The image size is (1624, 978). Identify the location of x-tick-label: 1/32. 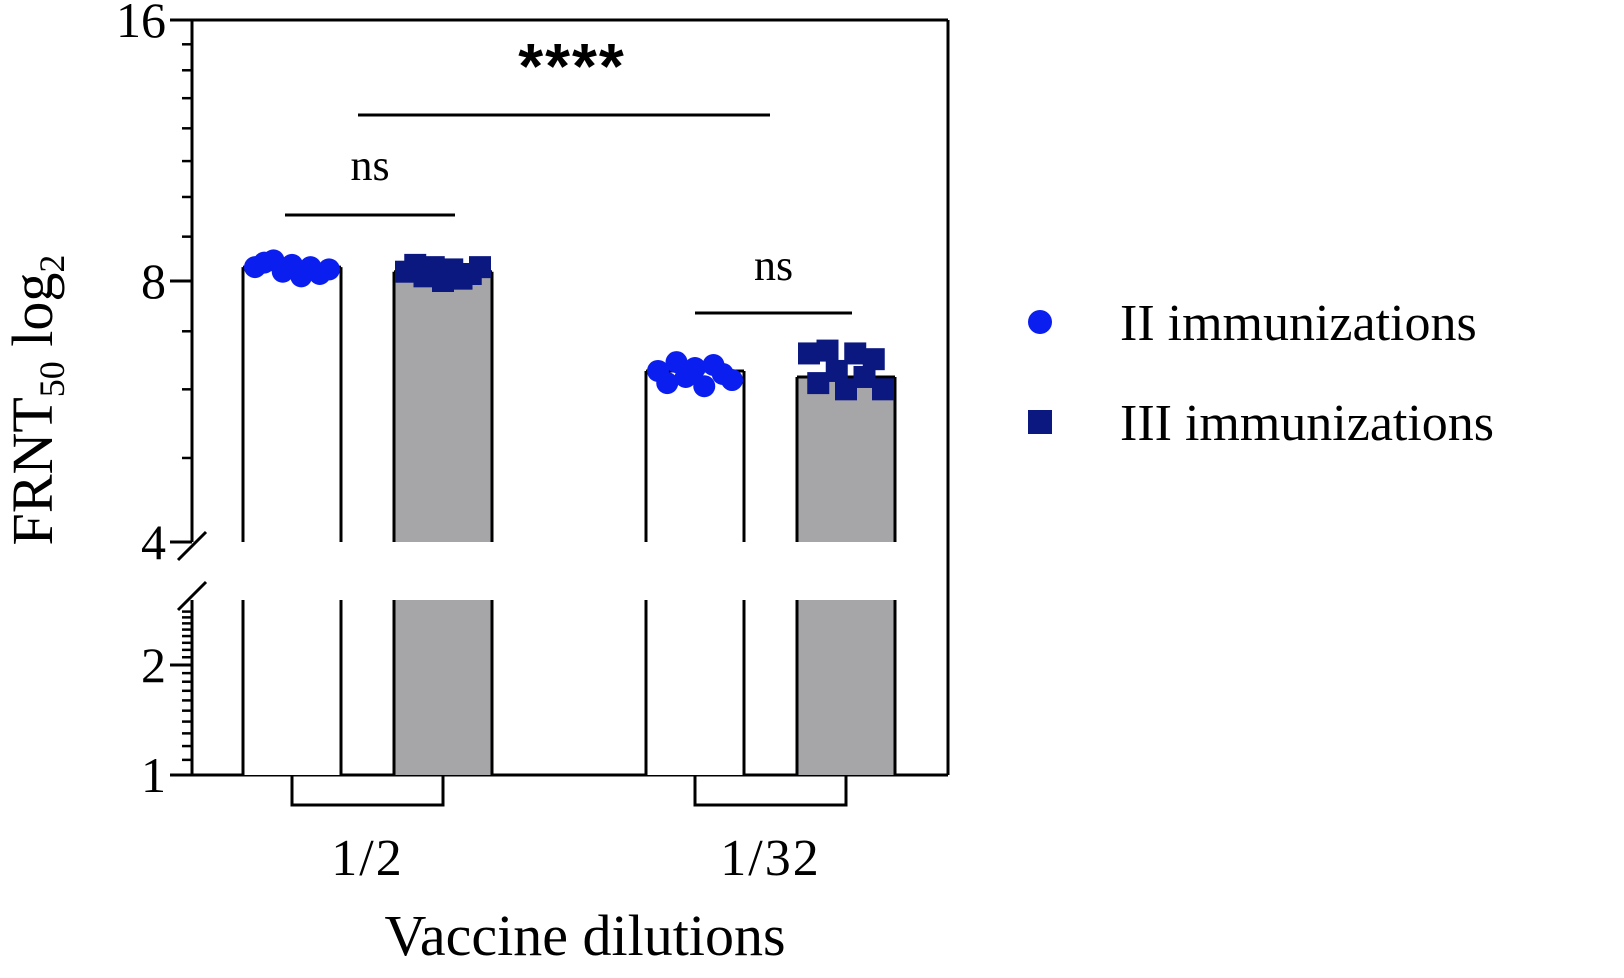
(770, 858).